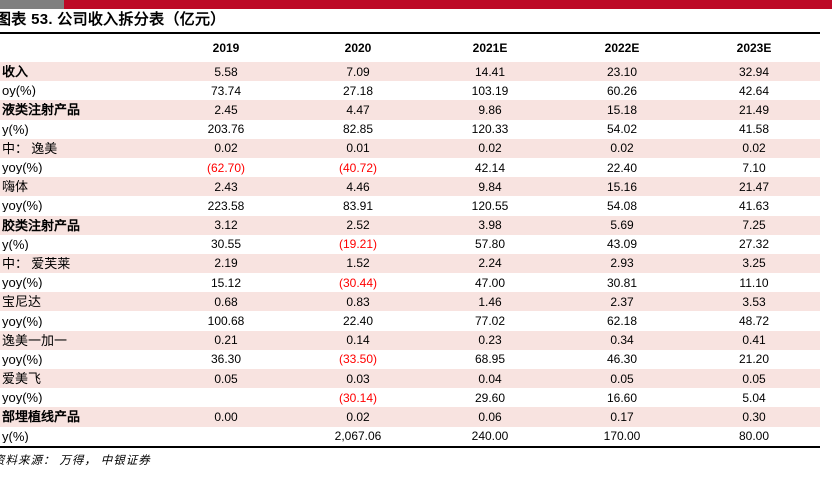 This screenshot has height=488, width=832. Describe the element at coordinates (410, 379) in the screenshot. I see `table-row: 爱美飞 0.05 0.03 0.04 0.05 0.05` at that location.